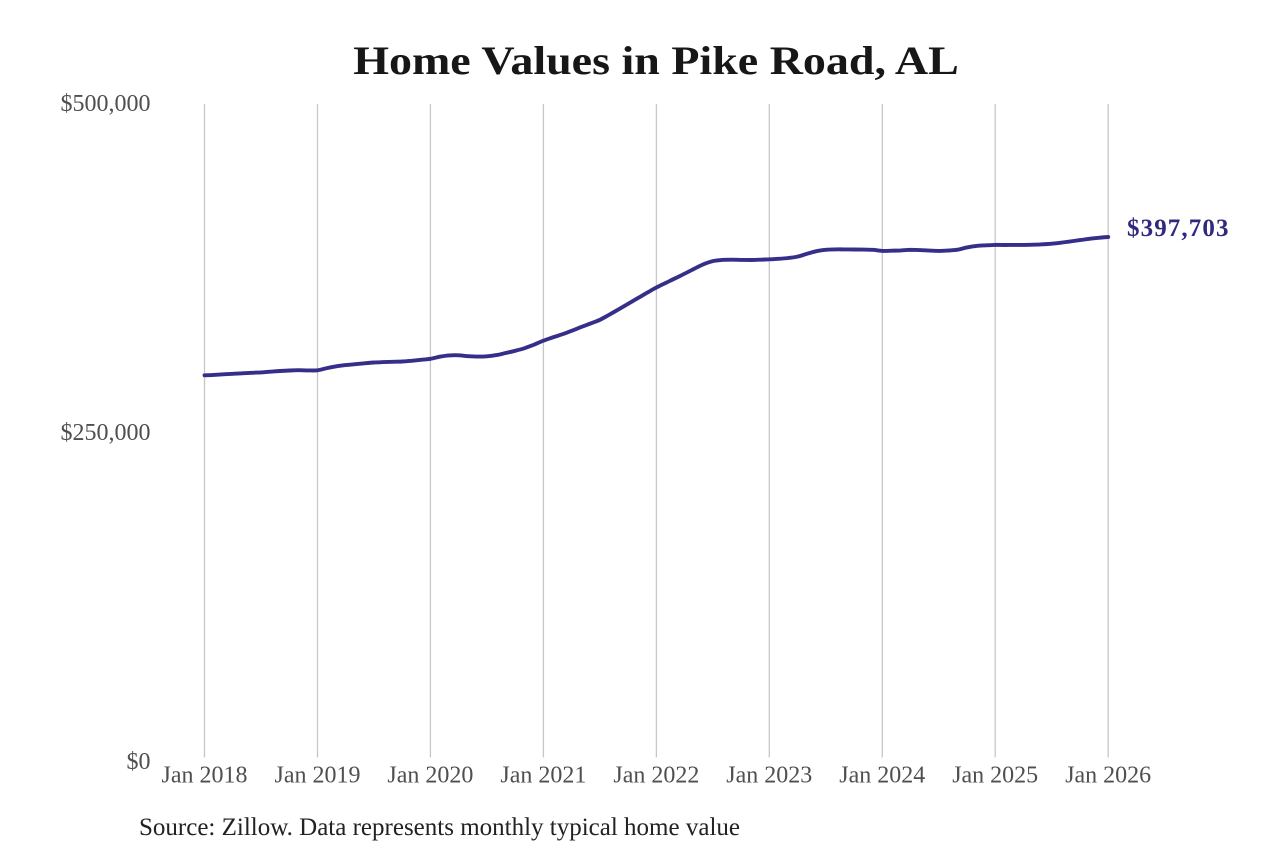  What do you see at coordinates (430, 776) in the screenshot?
I see `svg-text: Jan 2020` at bounding box center [430, 776].